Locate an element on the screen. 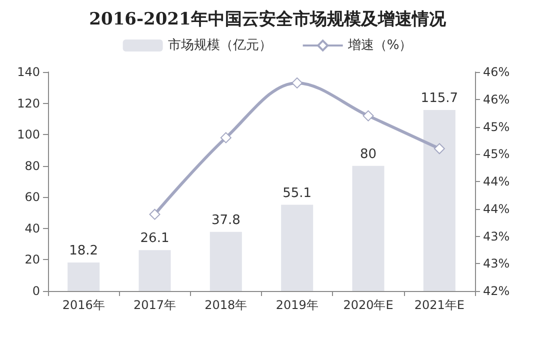  data-label: 37.8 is located at coordinates (225, 220).